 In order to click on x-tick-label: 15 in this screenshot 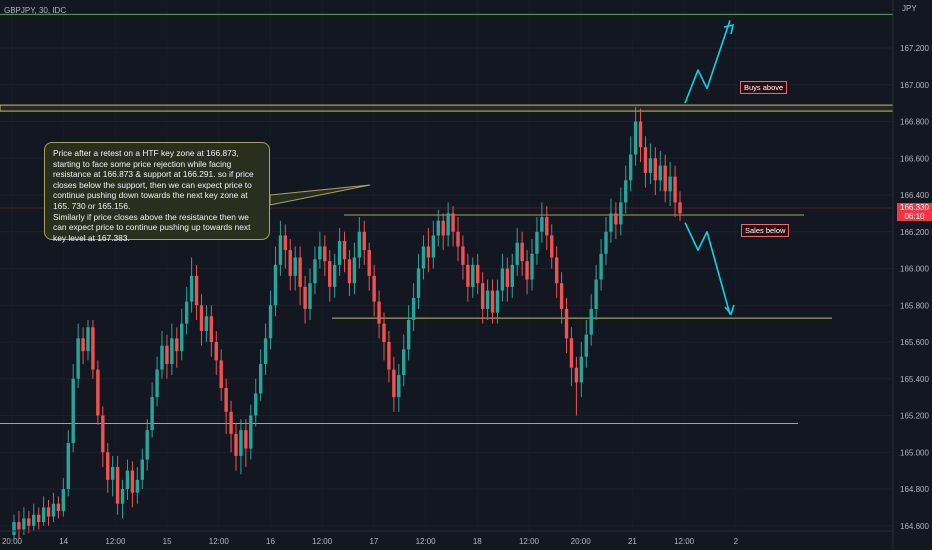, I will do `click(167, 541)`.